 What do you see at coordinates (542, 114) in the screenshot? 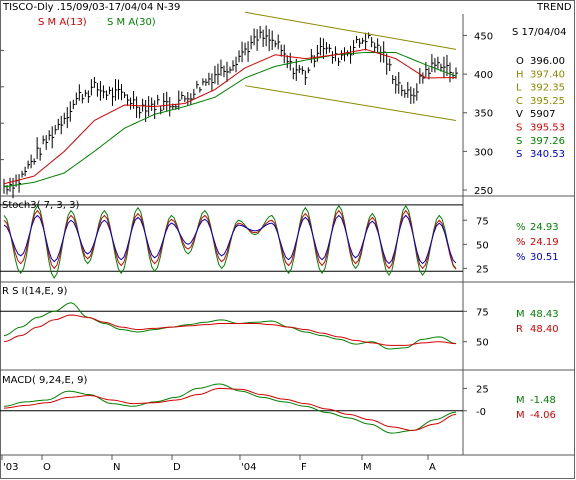
I see `price-readout-value: 5907` at bounding box center [542, 114].